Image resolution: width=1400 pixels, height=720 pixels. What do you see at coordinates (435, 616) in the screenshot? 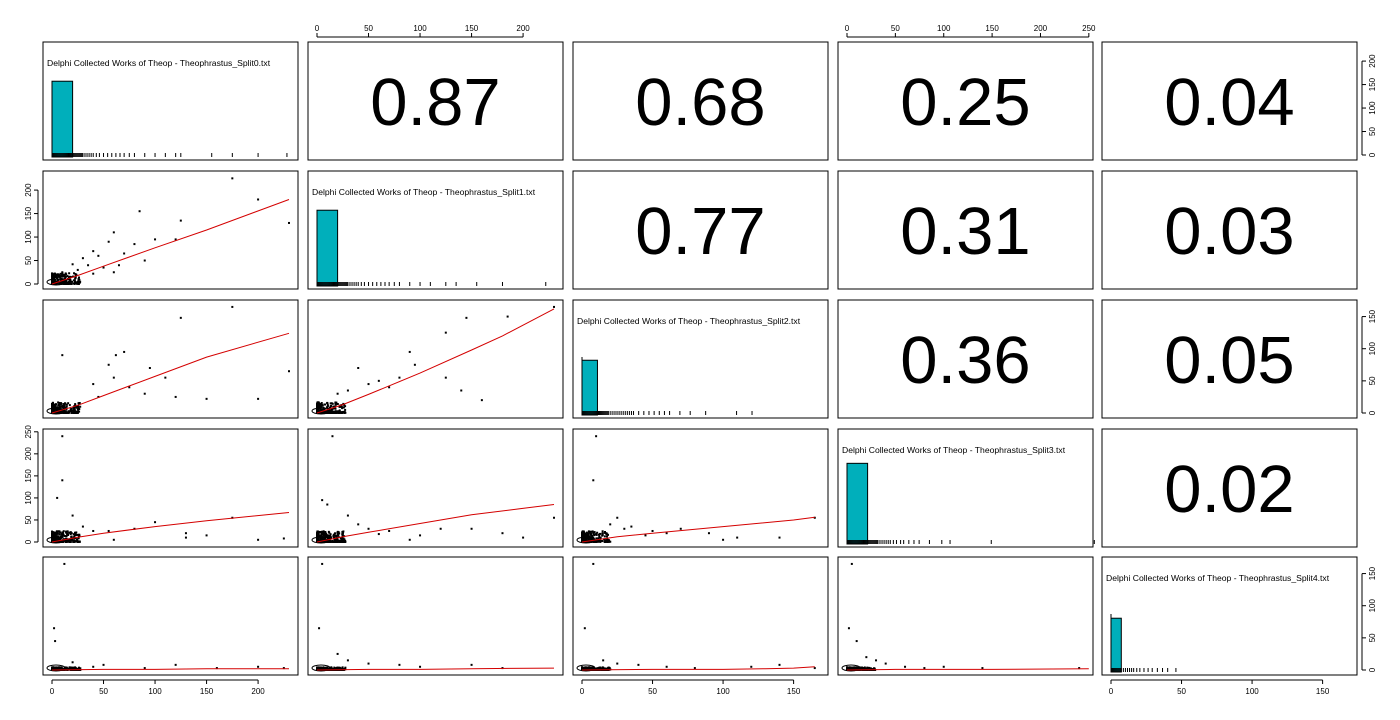
I see `panel-frame-r4-c1` at bounding box center [435, 616].